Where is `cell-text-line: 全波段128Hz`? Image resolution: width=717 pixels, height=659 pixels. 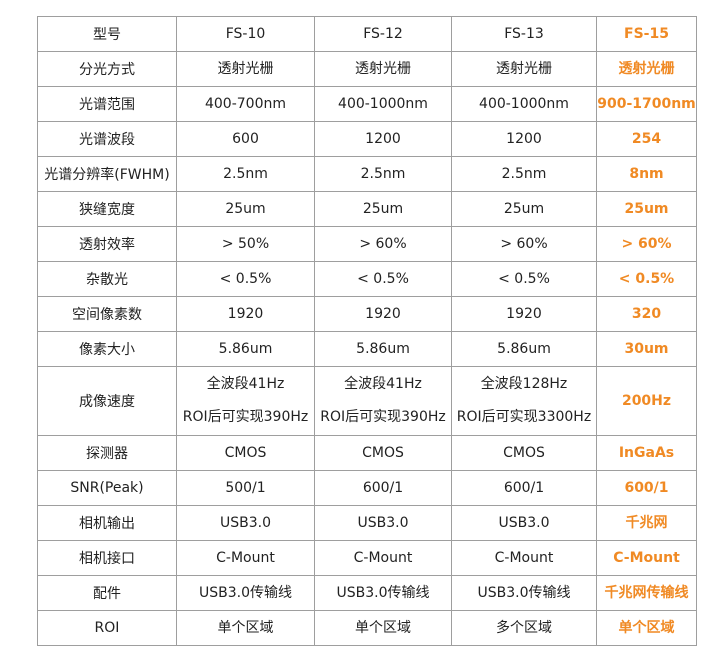
cell-text-line: 全波段128Hz is located at coordinates (524, 384).